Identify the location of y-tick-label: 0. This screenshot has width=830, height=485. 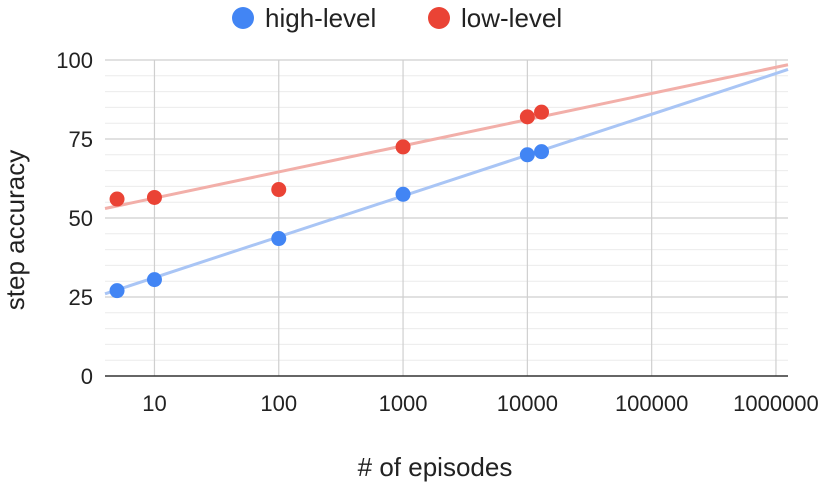
(87, 376).